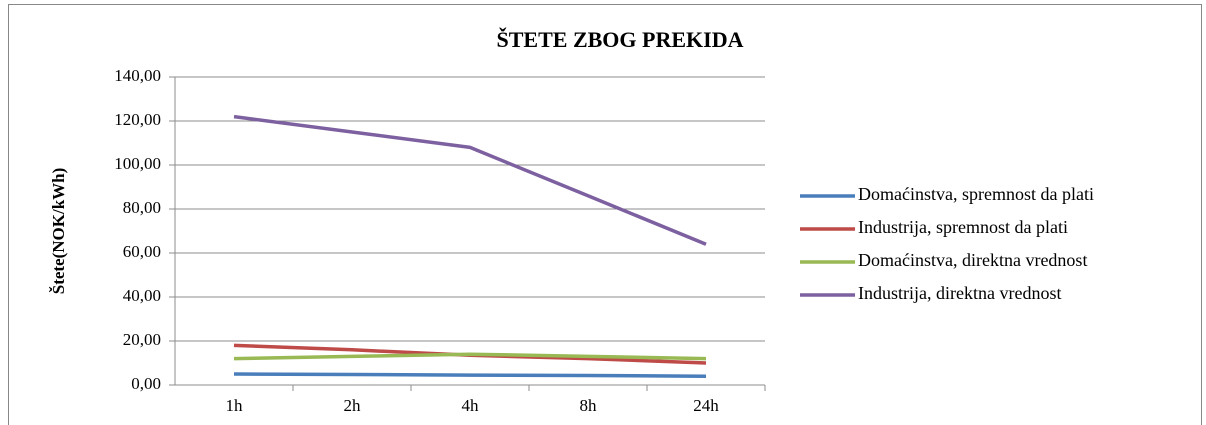 This screenshot has width=1206, height=425. What do you see at coordinates (976, 194) in the screenshot?
I see `legend-label: Domaćinstva, spremnost da plati` at bounding box center [976, 194].